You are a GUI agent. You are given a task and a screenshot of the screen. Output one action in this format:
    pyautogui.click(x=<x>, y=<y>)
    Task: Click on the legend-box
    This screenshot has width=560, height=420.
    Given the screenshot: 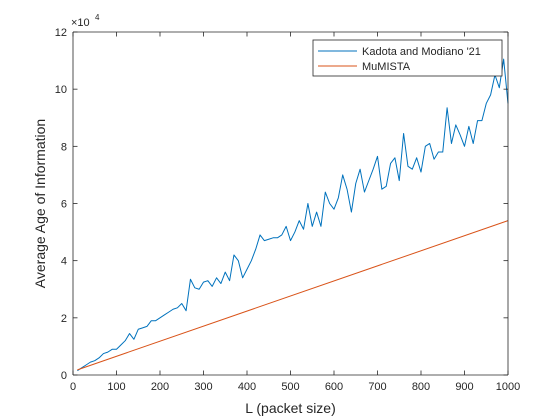 What is the action you would take?
    pyautogui.click(x=407, y=58)
    